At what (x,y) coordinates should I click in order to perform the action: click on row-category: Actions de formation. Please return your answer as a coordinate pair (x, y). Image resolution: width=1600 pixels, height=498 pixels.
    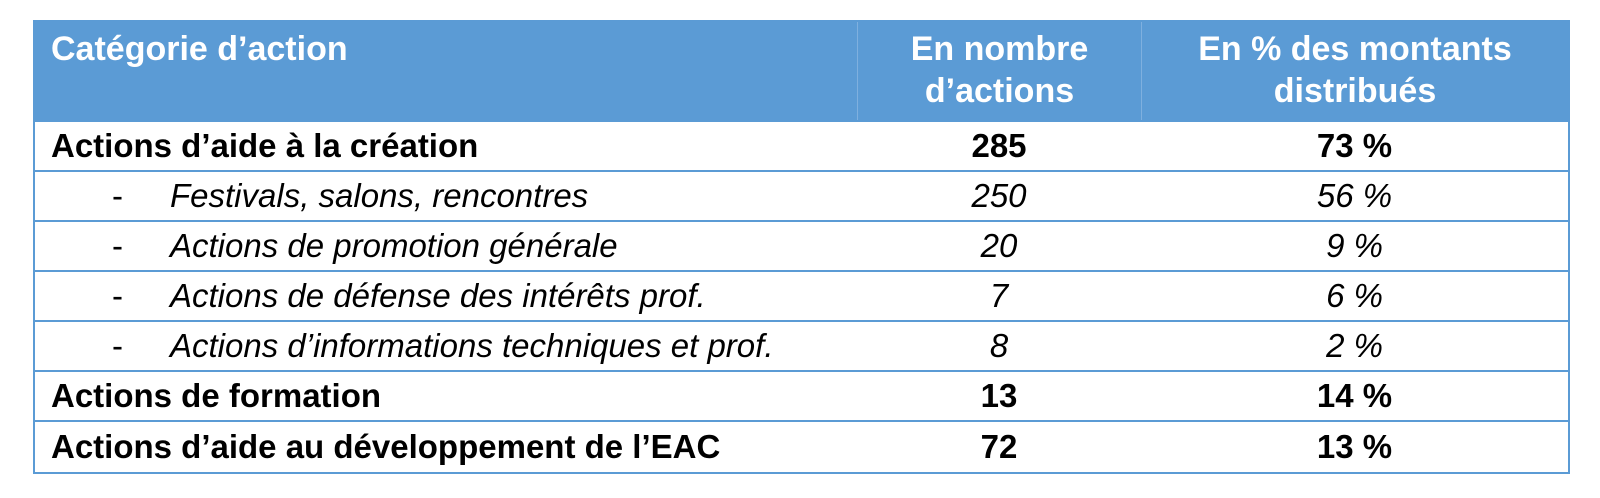
    Looking at the image, I should click on (446, 396).